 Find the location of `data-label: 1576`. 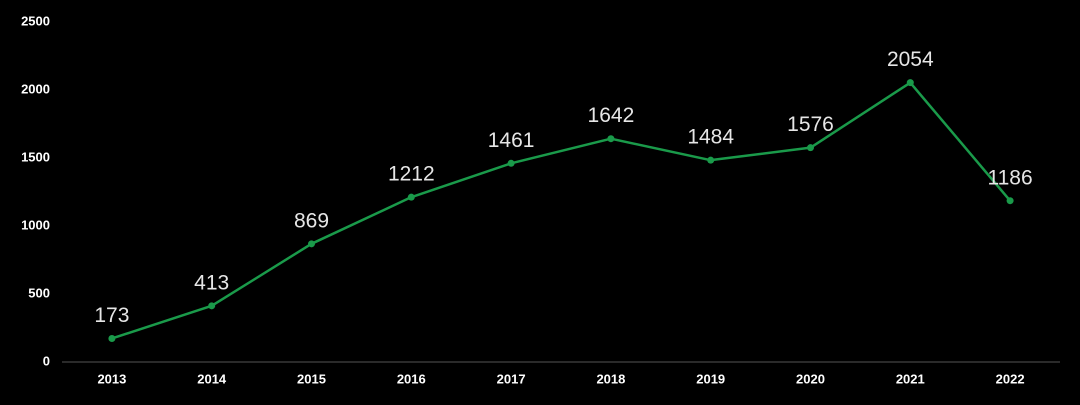

data-label: 1576 is located at coordinates (810, 124).